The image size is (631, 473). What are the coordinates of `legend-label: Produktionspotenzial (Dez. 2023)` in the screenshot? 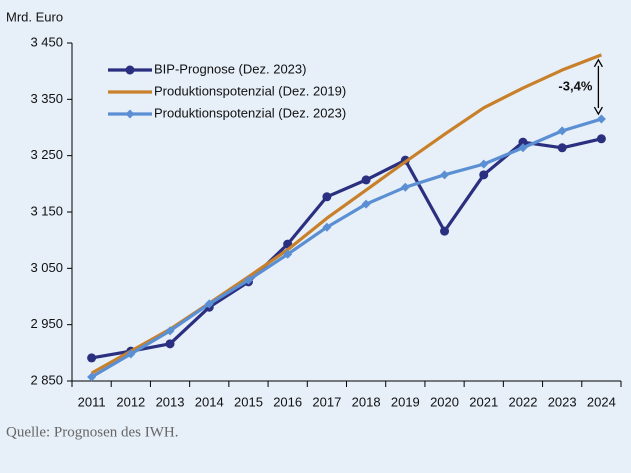 It's located at (250, 112).